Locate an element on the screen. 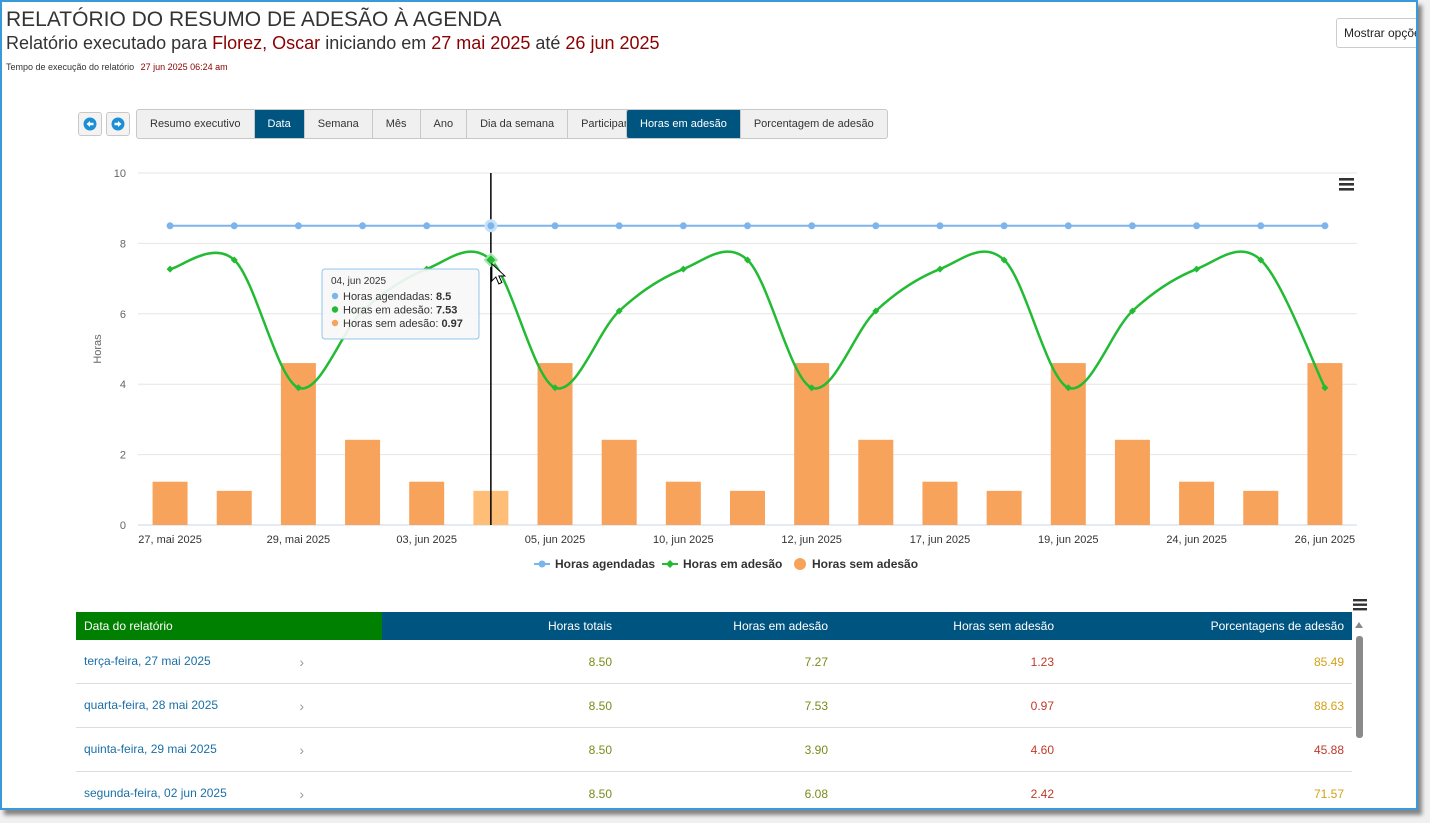 Image resolution: width=1430 pixels, height=823 pixels. tab-dia-da-semana: Dia da semana is located at coordinates (518, 124).